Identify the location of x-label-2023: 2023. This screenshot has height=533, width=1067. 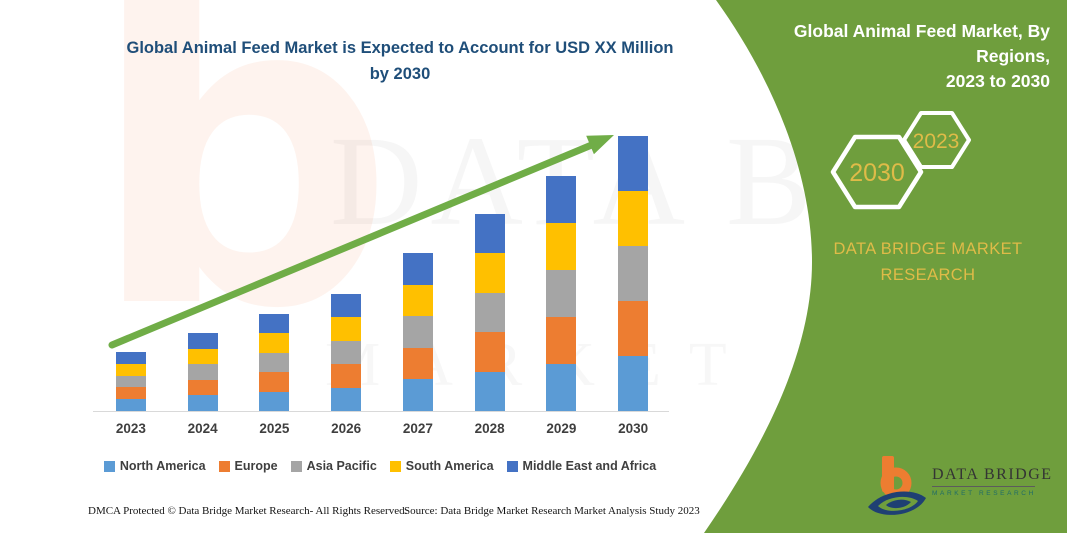
(130, 428).